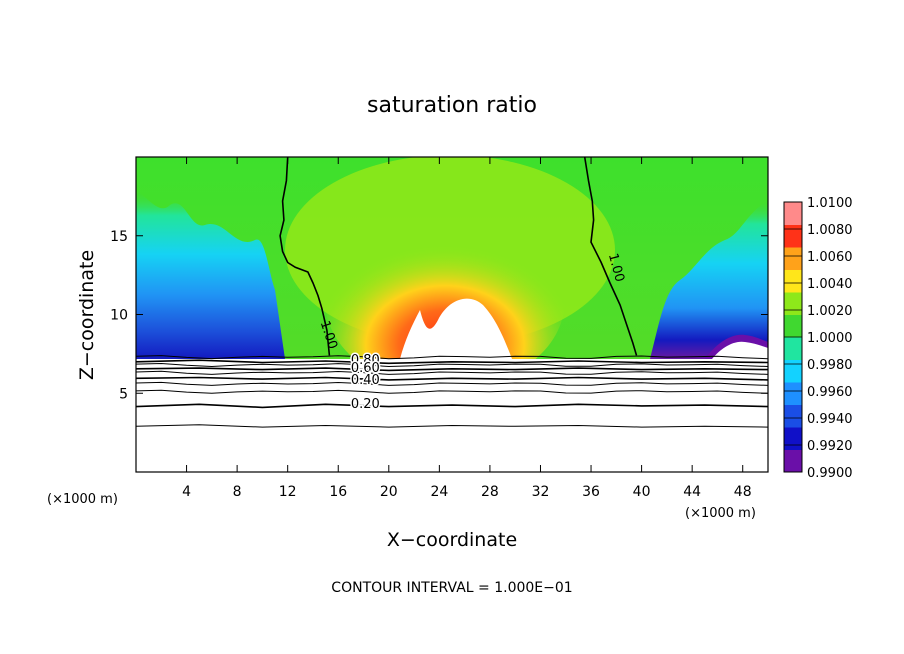  I want to click on x-tick-label: 4, so click(186, 492).